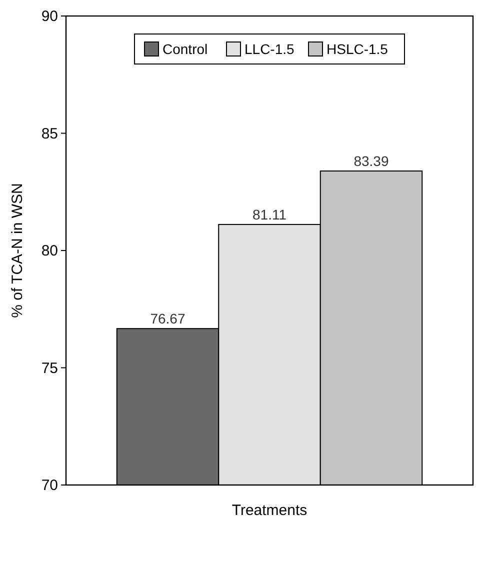 The image size is (492, 578). What do you see at coordinates (185, 49) in the screenshot?
I see `legend-label: Control` at bounding box center [185, 49].